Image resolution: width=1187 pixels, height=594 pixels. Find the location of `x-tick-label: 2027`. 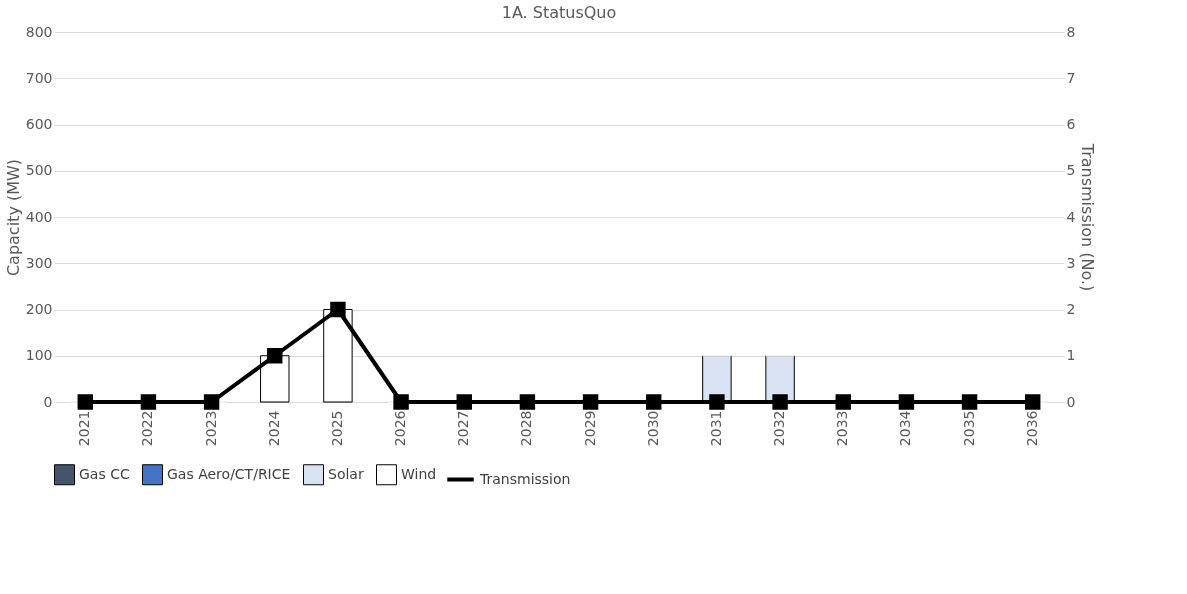

x-tick-label: 2027 is located at coordinates (463, 428).